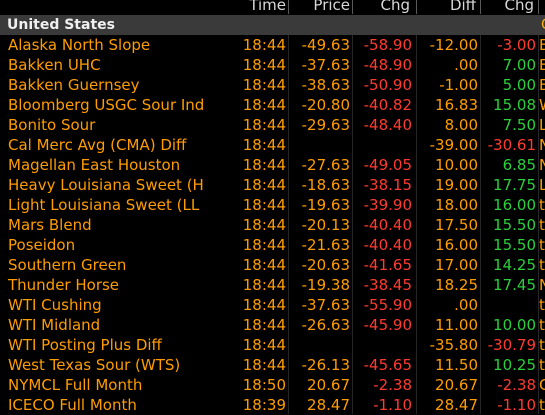 The height and width of the screenshot is (415, 545). Describe the element at coordinates (42, 245) in the screenshot. I see `security-name: Poseidon` at that location.